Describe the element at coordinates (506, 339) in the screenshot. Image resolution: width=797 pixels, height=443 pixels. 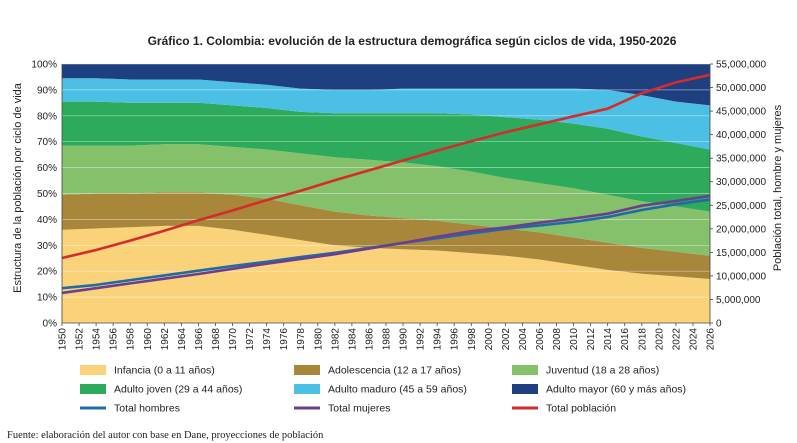
I see `x-tick-label: 2002` at that location.